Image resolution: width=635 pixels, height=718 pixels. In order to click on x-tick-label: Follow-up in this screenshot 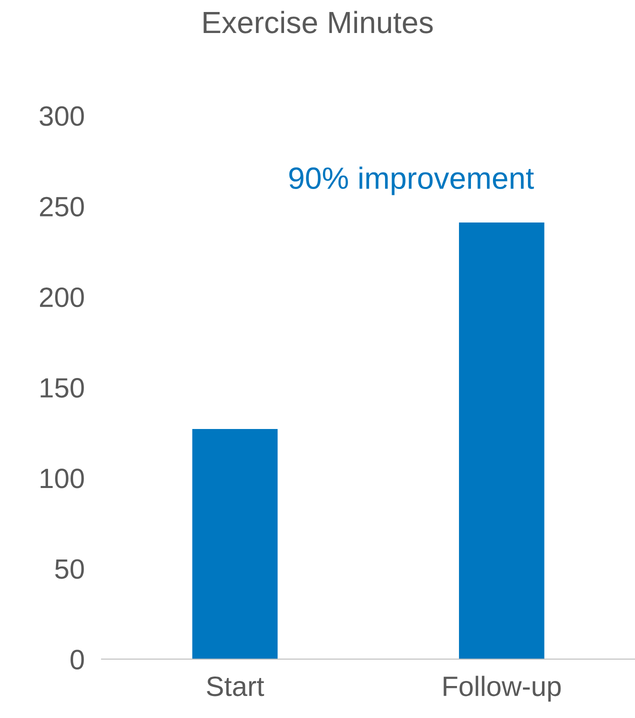, I will do `click(502, 689)`.